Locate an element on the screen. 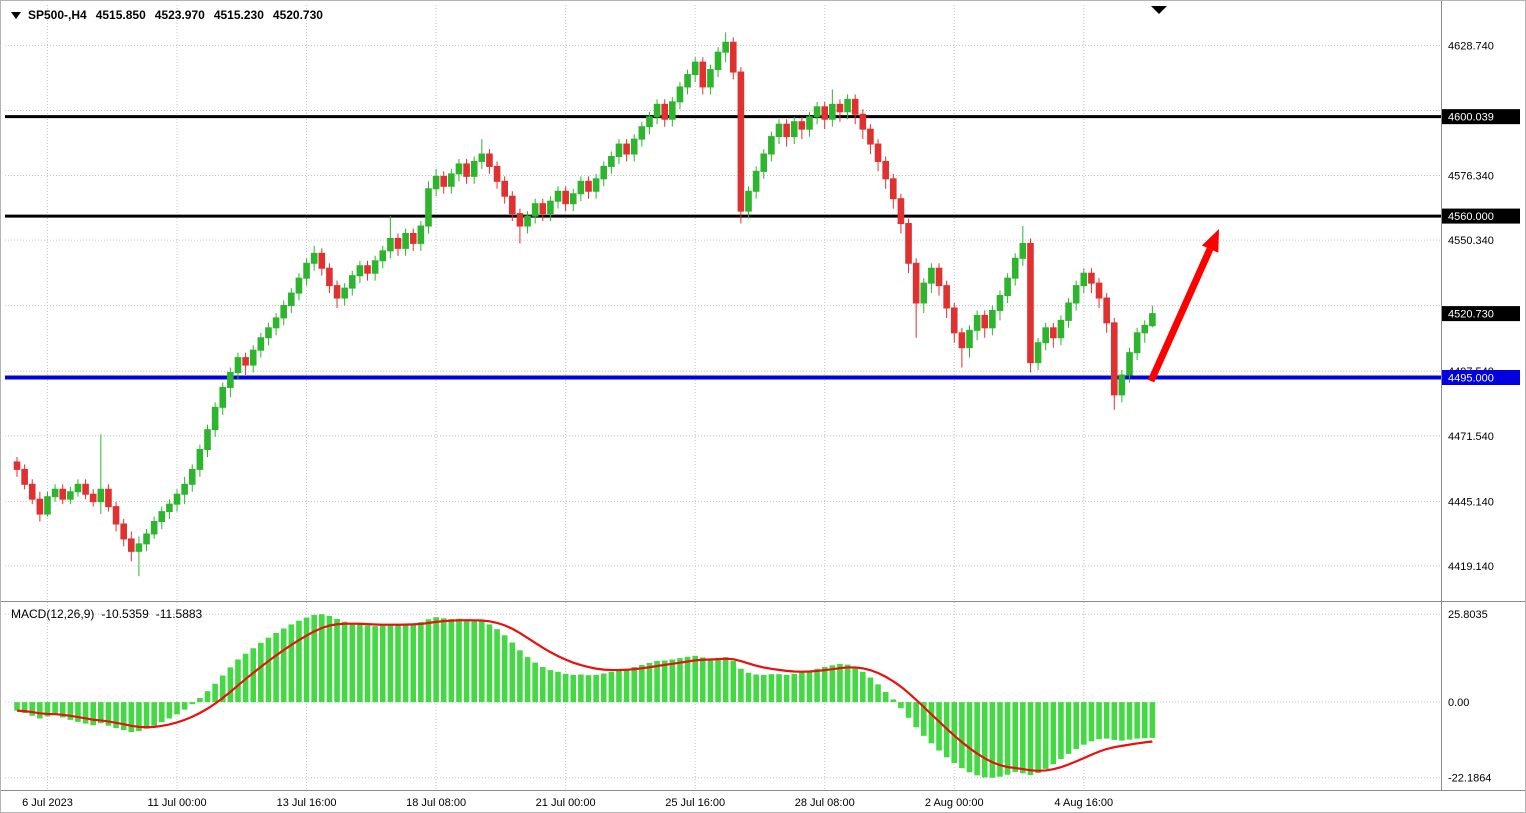 Image resolution: width=1526 pixels, height=813 pixels. symbol-collapse-icon is located at coordinates (16, 15).